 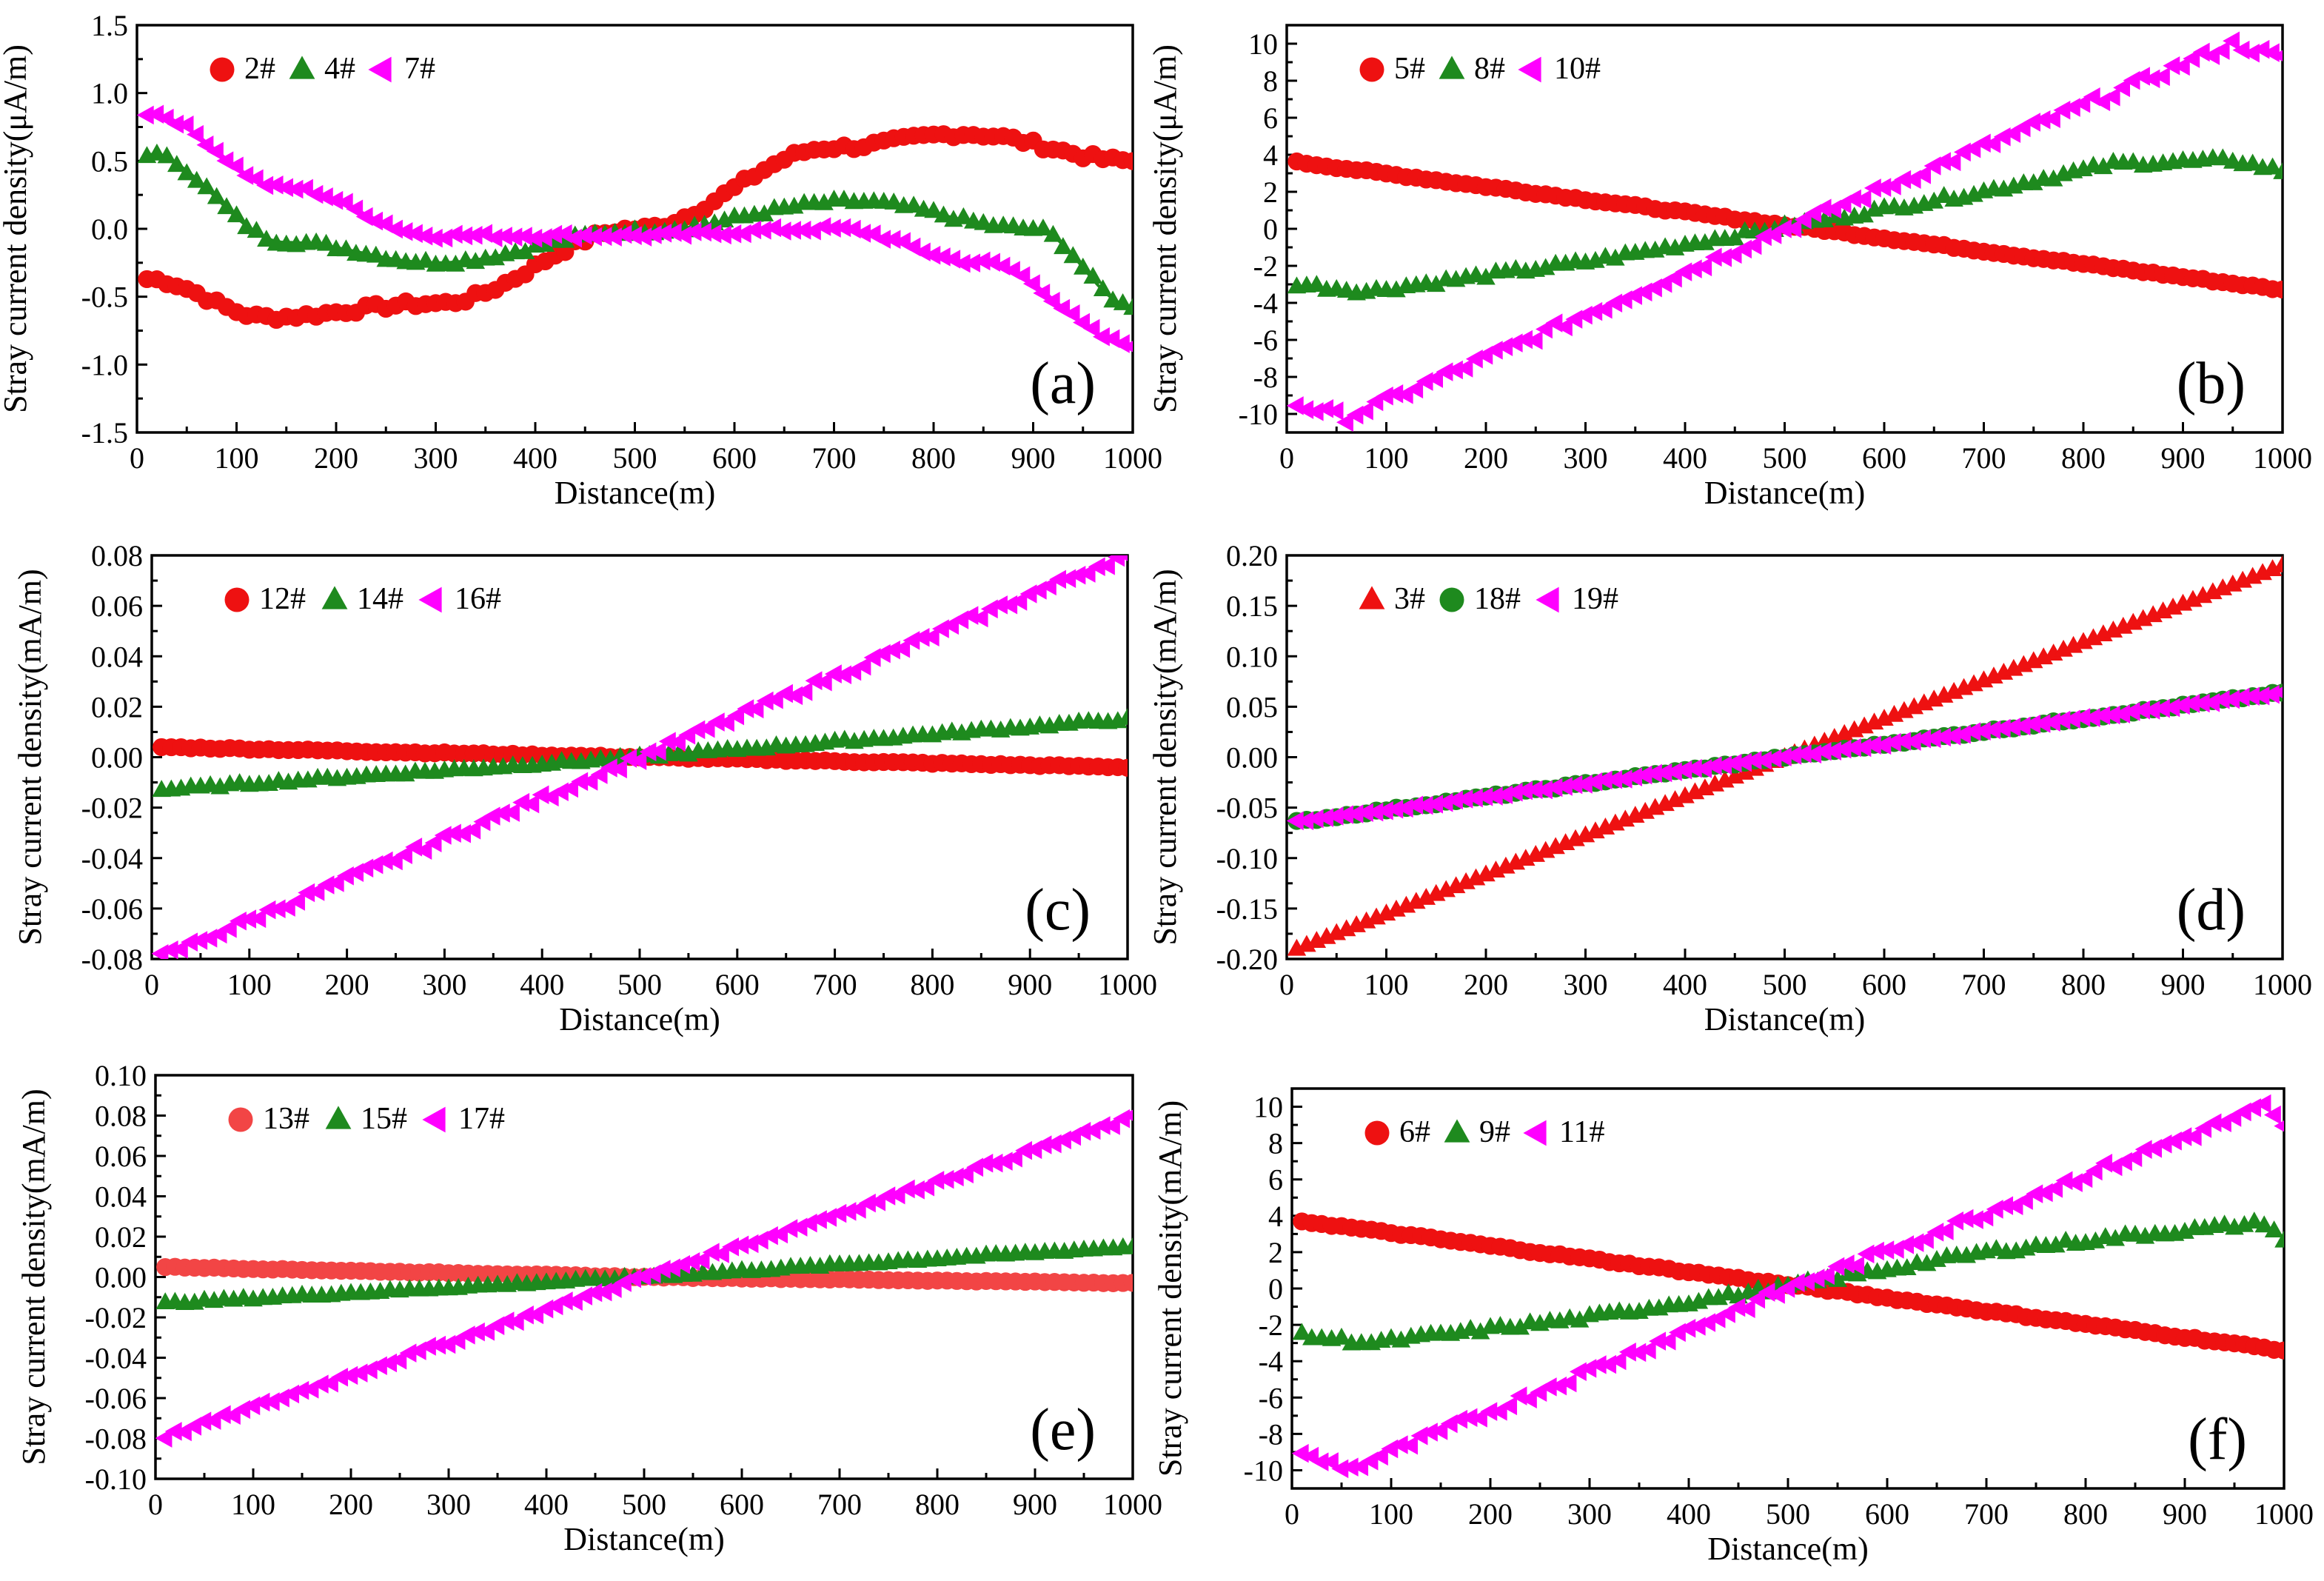 I want to click on series-16#, so click(x=640, y=757).